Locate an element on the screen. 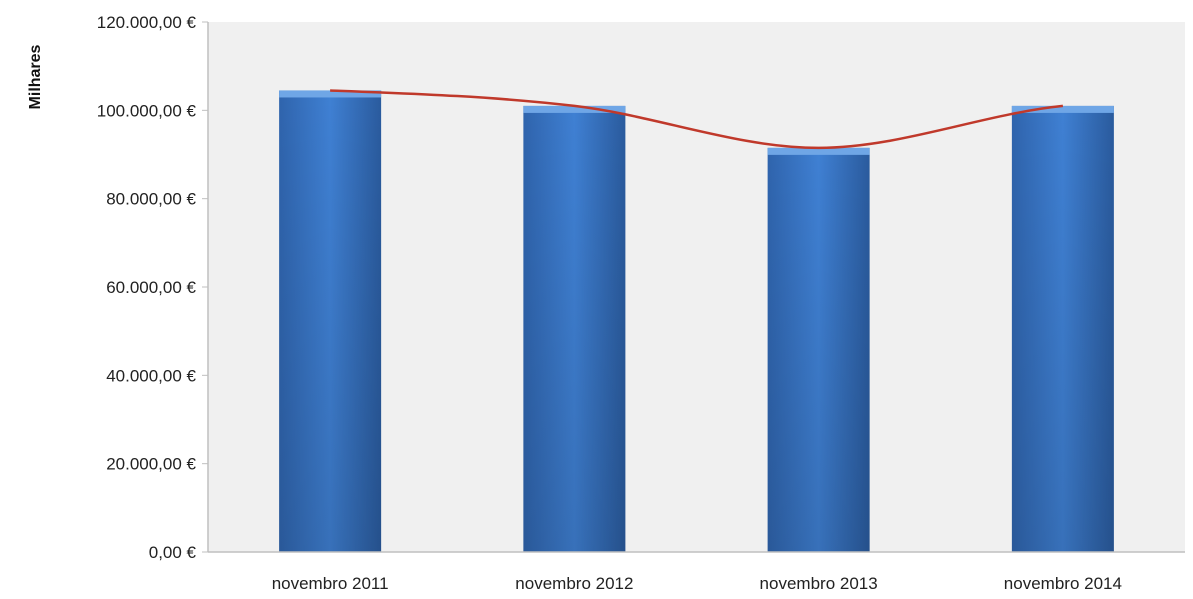 The image size is (1193, 599). y-tick-label: 80.000,00 € is located at coordinates (151, 199).